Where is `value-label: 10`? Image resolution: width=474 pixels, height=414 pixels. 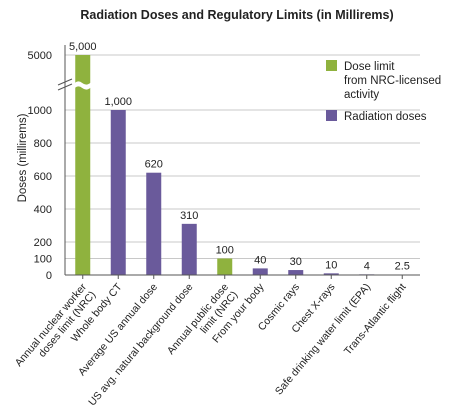
value-label: 10 is located at coordinates (331, 265).